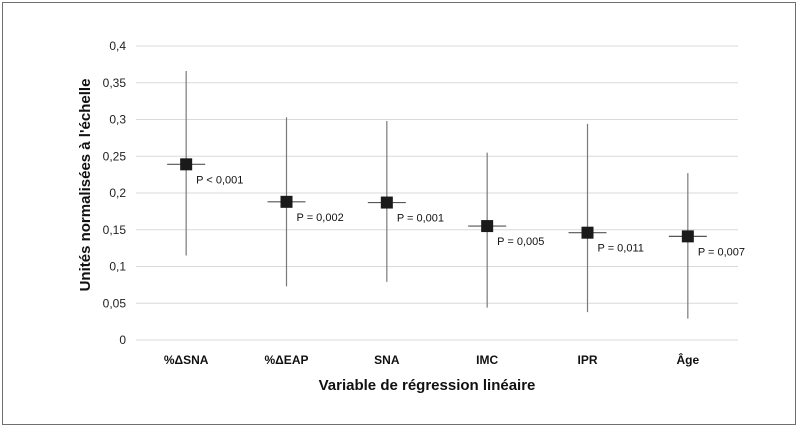 The width and height of the screenshot is (800, 429). I want to click on p-value-label: P = 0,002, so click(320, 218).